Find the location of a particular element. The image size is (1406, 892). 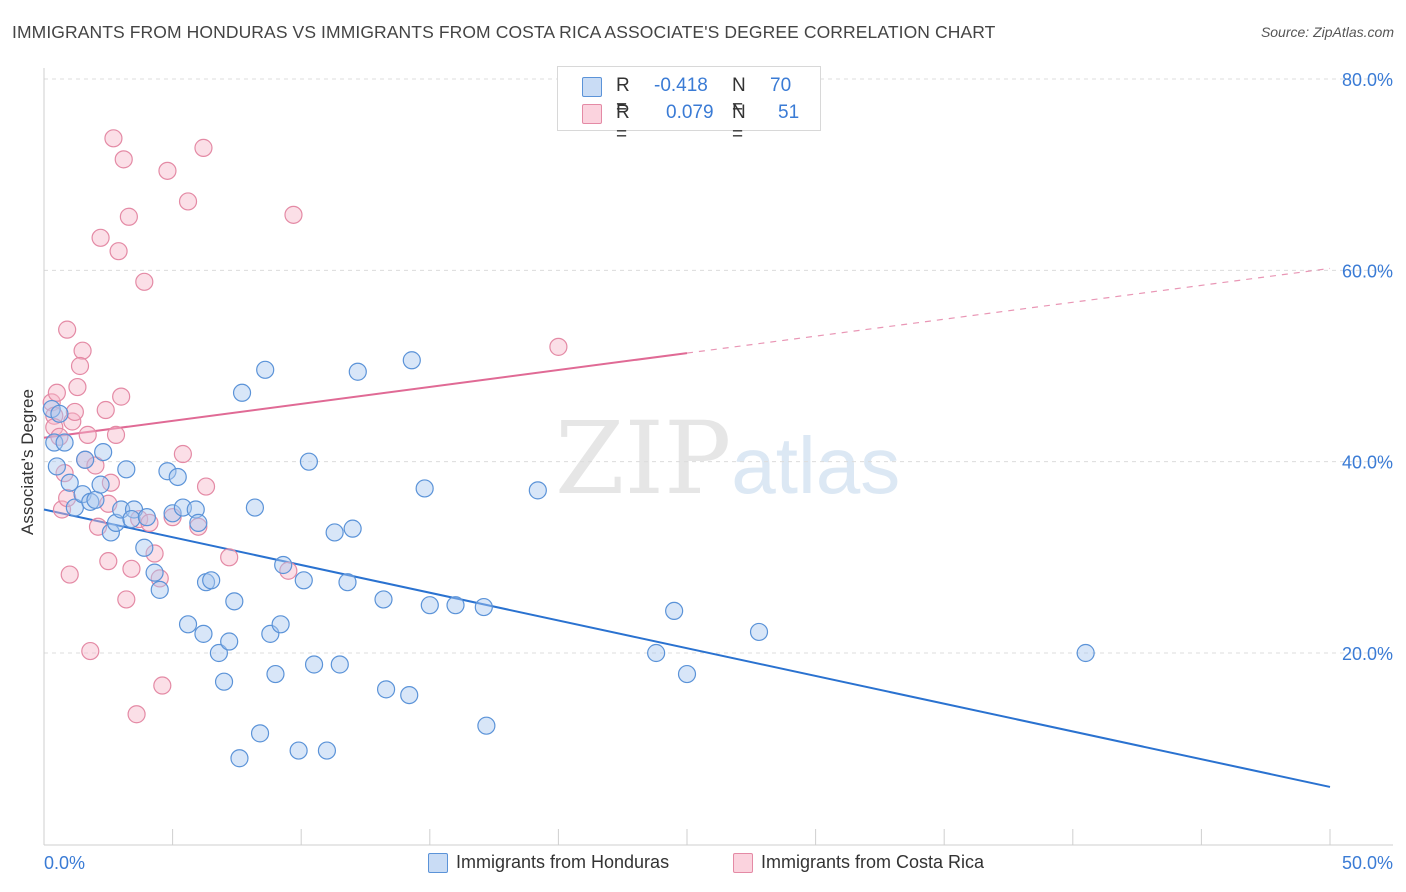

source-credit: Source: ZipAtlas.com is located at coordinates (1327, 32).